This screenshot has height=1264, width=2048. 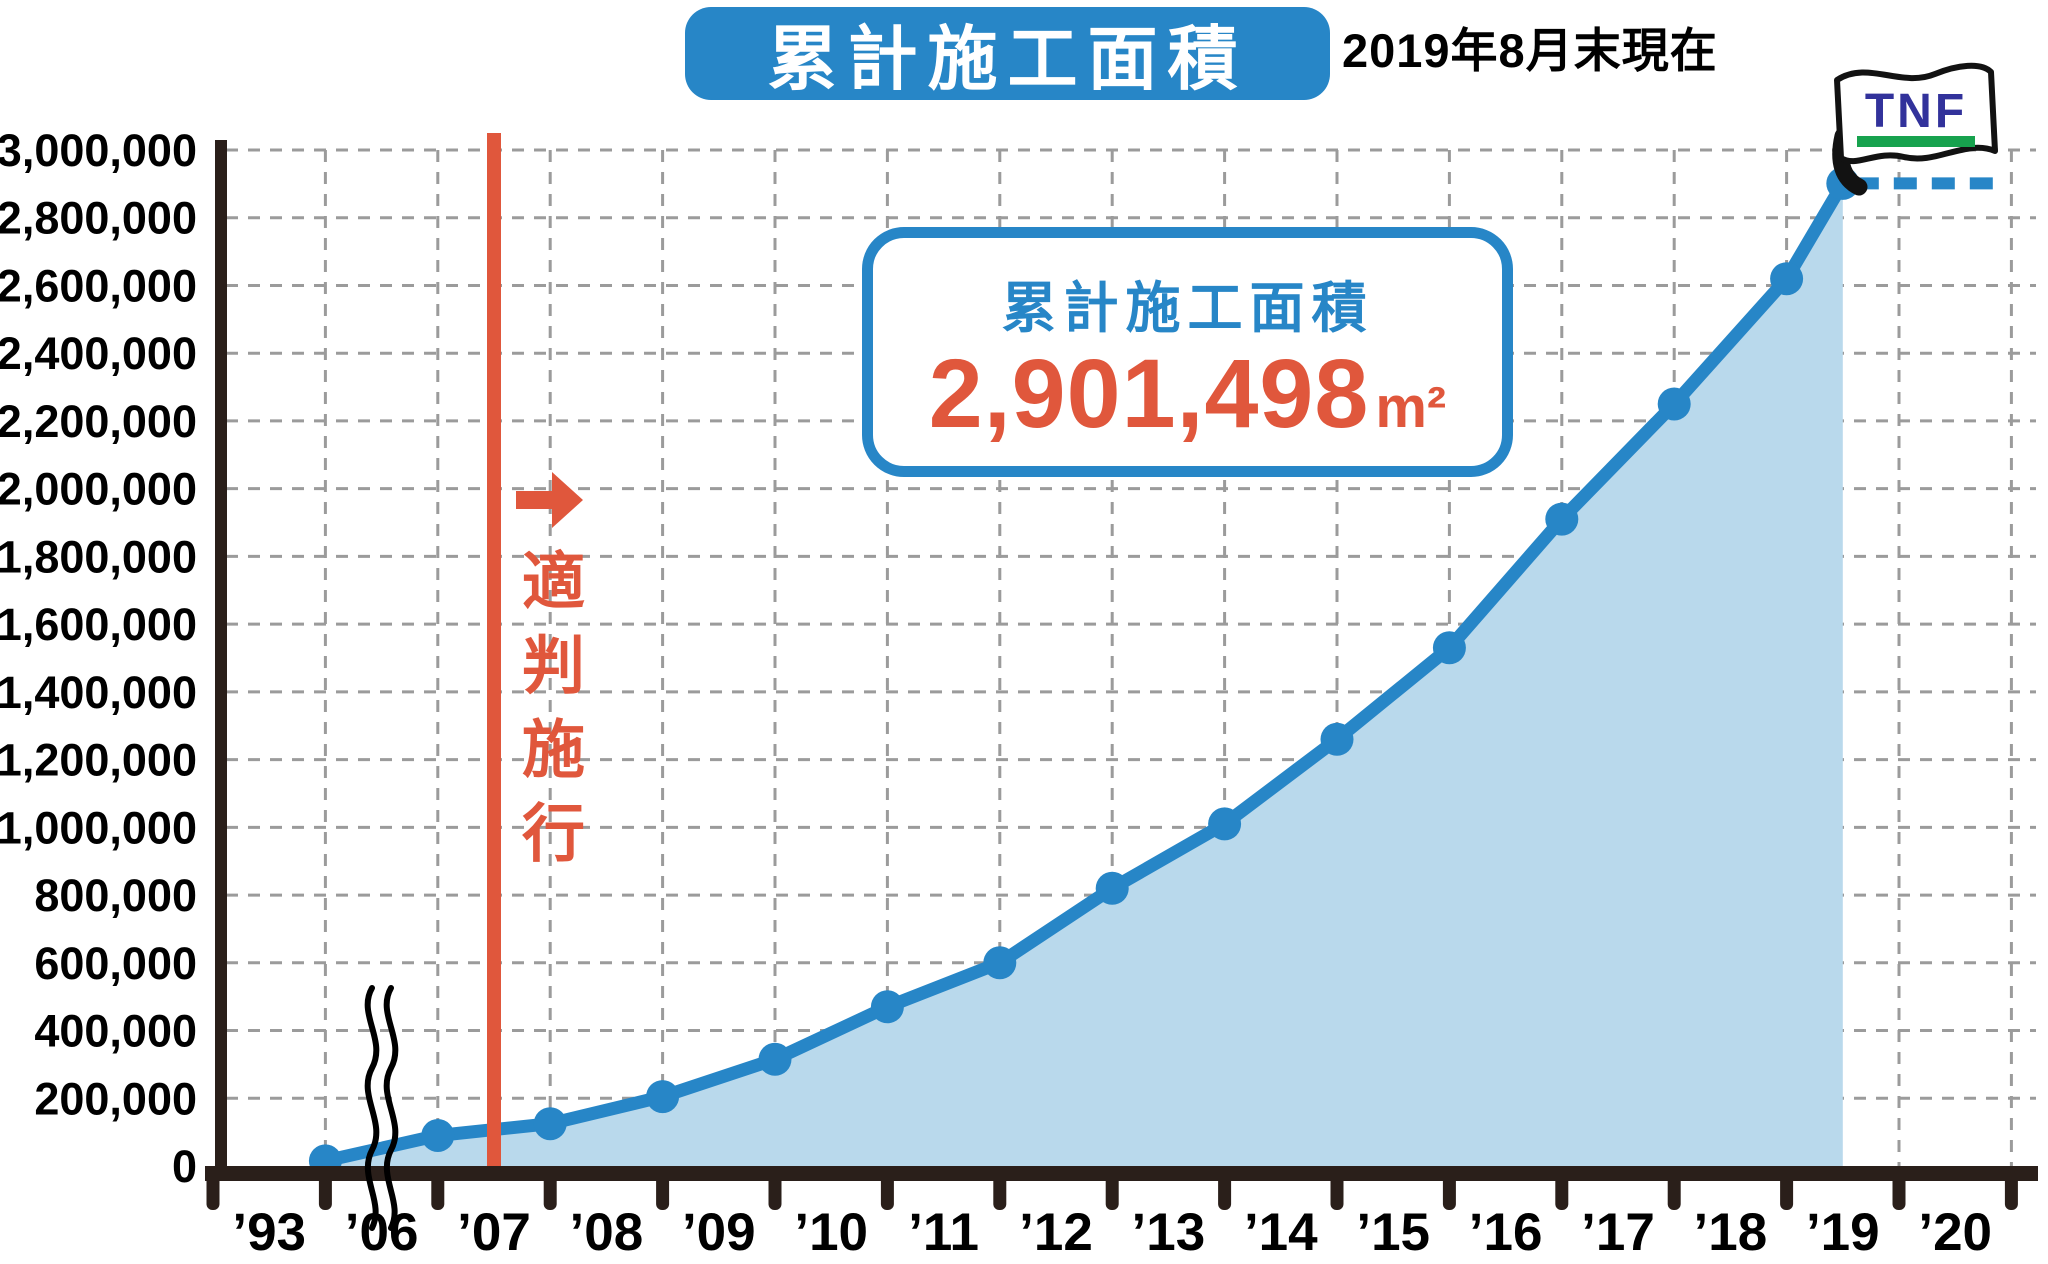 What do you see at coordinates (943, 1232) in the screenshot?
I see `x-tick-label: ’11` at bounding box center [943, 1232].